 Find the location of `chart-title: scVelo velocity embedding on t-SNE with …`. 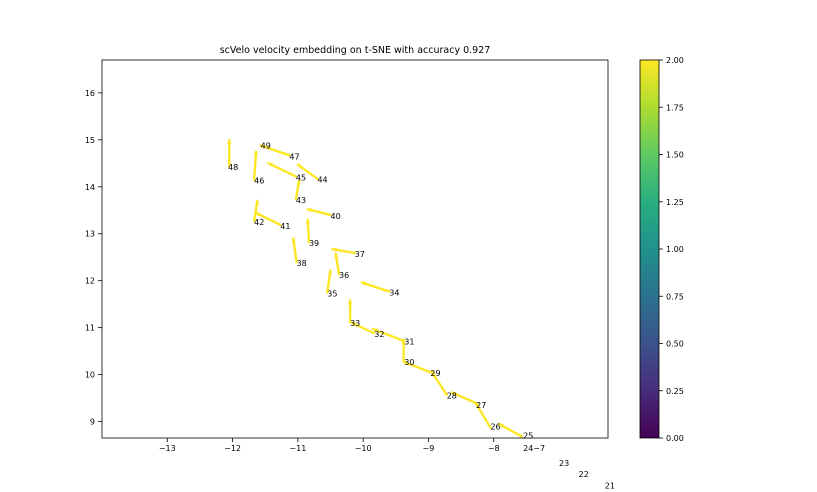

chart-title: scVelo velocity embedding on t-SNE with … is located at coordinates (355, 50).